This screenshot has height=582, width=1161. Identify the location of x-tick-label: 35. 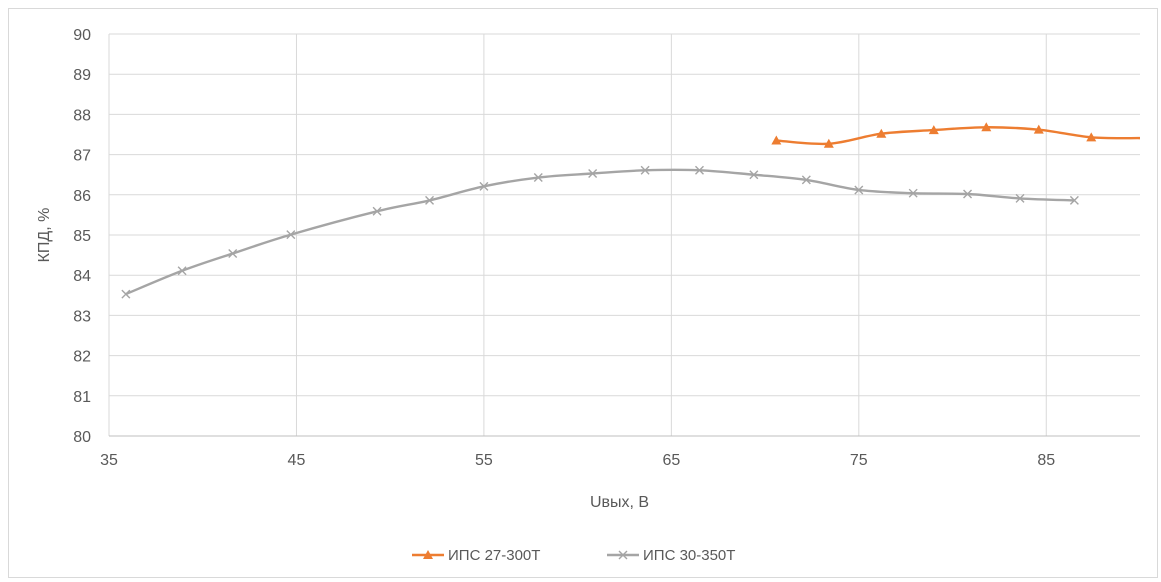
(109, 460).